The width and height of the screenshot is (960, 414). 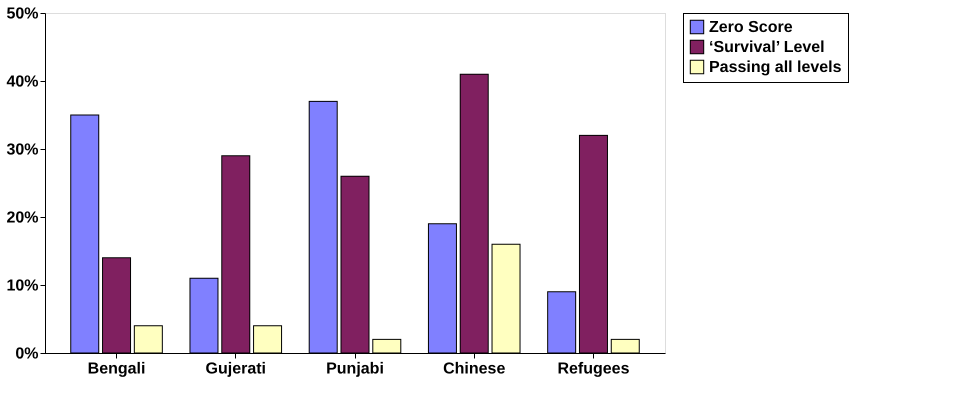 What do you see at coordinates (26, 354) in the screenshot?
I see `y-tick-label: 0%` at bounding box center [26, 354].